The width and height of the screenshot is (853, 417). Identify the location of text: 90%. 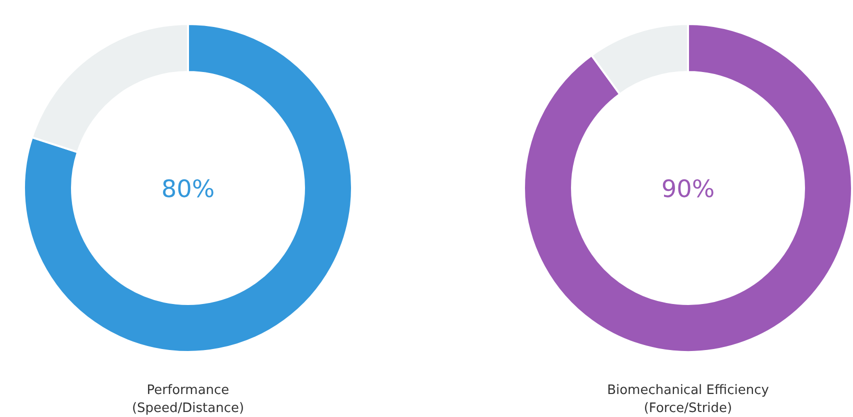
(688, 189).